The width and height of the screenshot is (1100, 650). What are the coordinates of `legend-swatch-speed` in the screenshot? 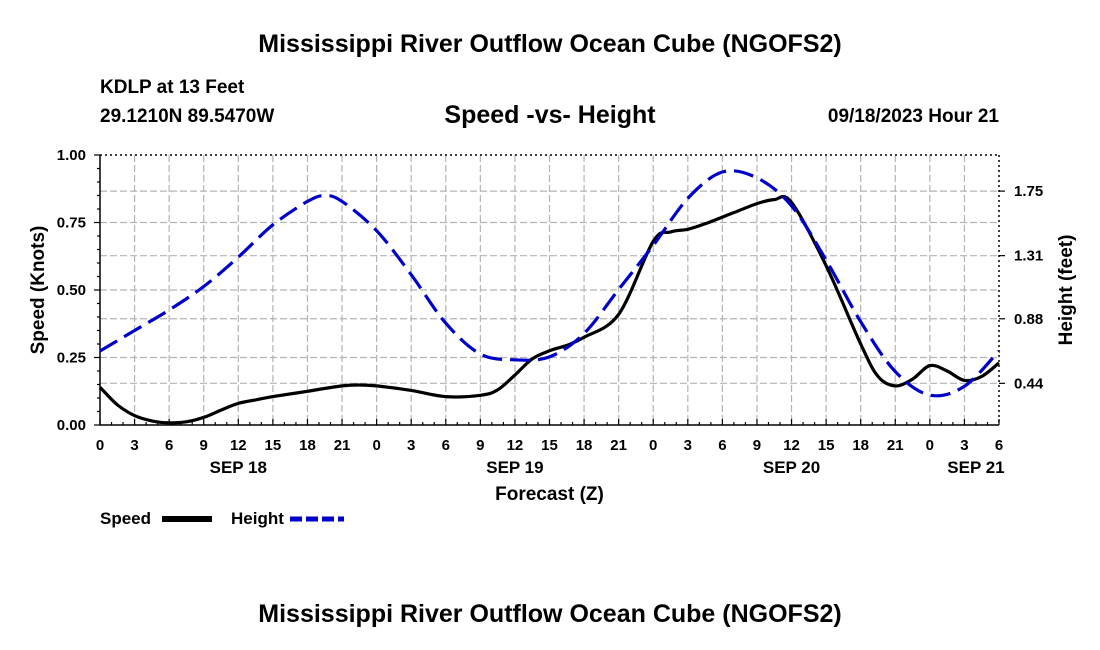 It's located at (187, 519).